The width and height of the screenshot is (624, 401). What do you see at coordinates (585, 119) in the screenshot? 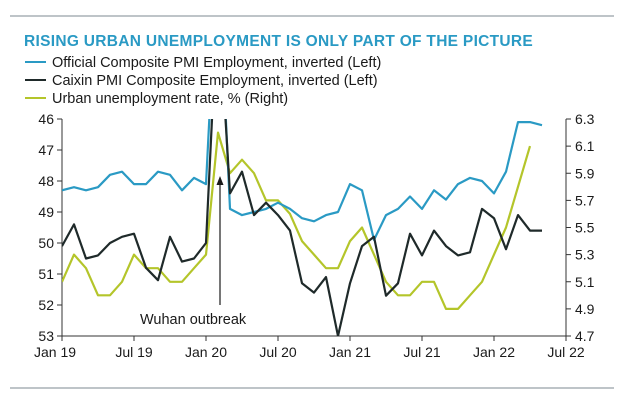
I see `right-tick-label: 6.3` at bounding box center [585, 119].